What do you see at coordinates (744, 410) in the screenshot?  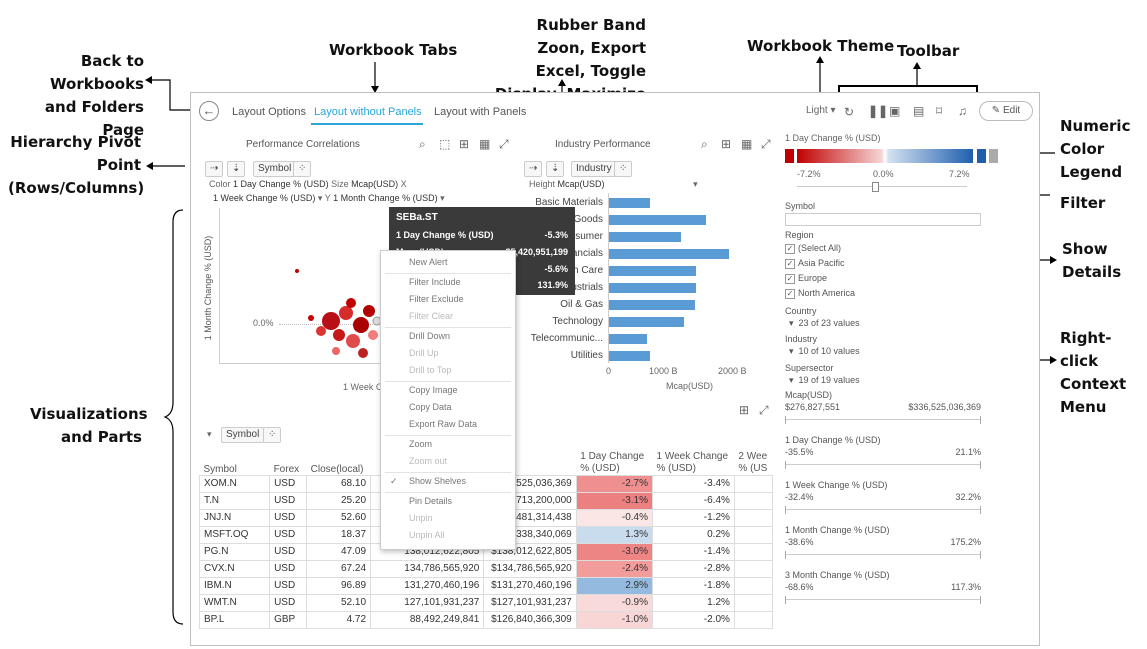 I see `bars-export-icon: ⊞` at bounding box center [744, 410].